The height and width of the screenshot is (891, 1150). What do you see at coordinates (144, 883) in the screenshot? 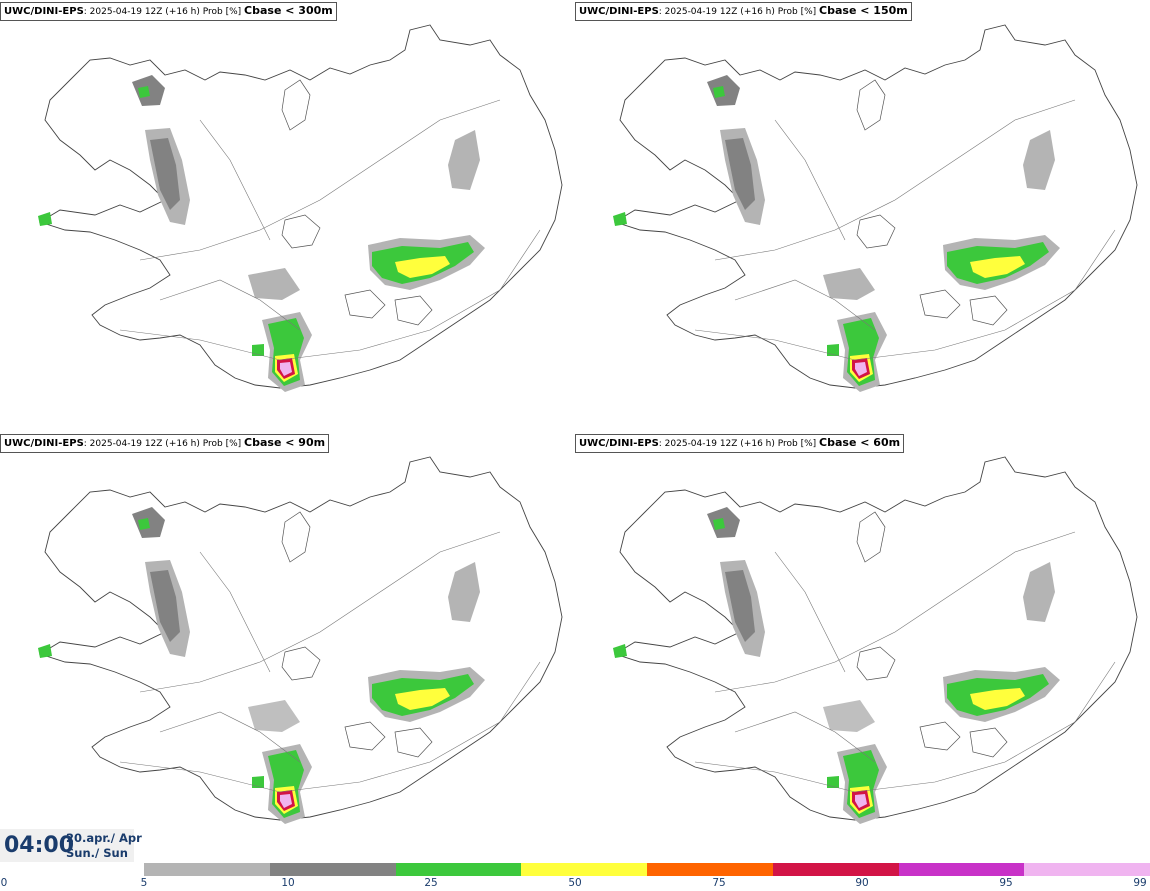
I see `legend-tick: 5` at bounding box center [144, 883].